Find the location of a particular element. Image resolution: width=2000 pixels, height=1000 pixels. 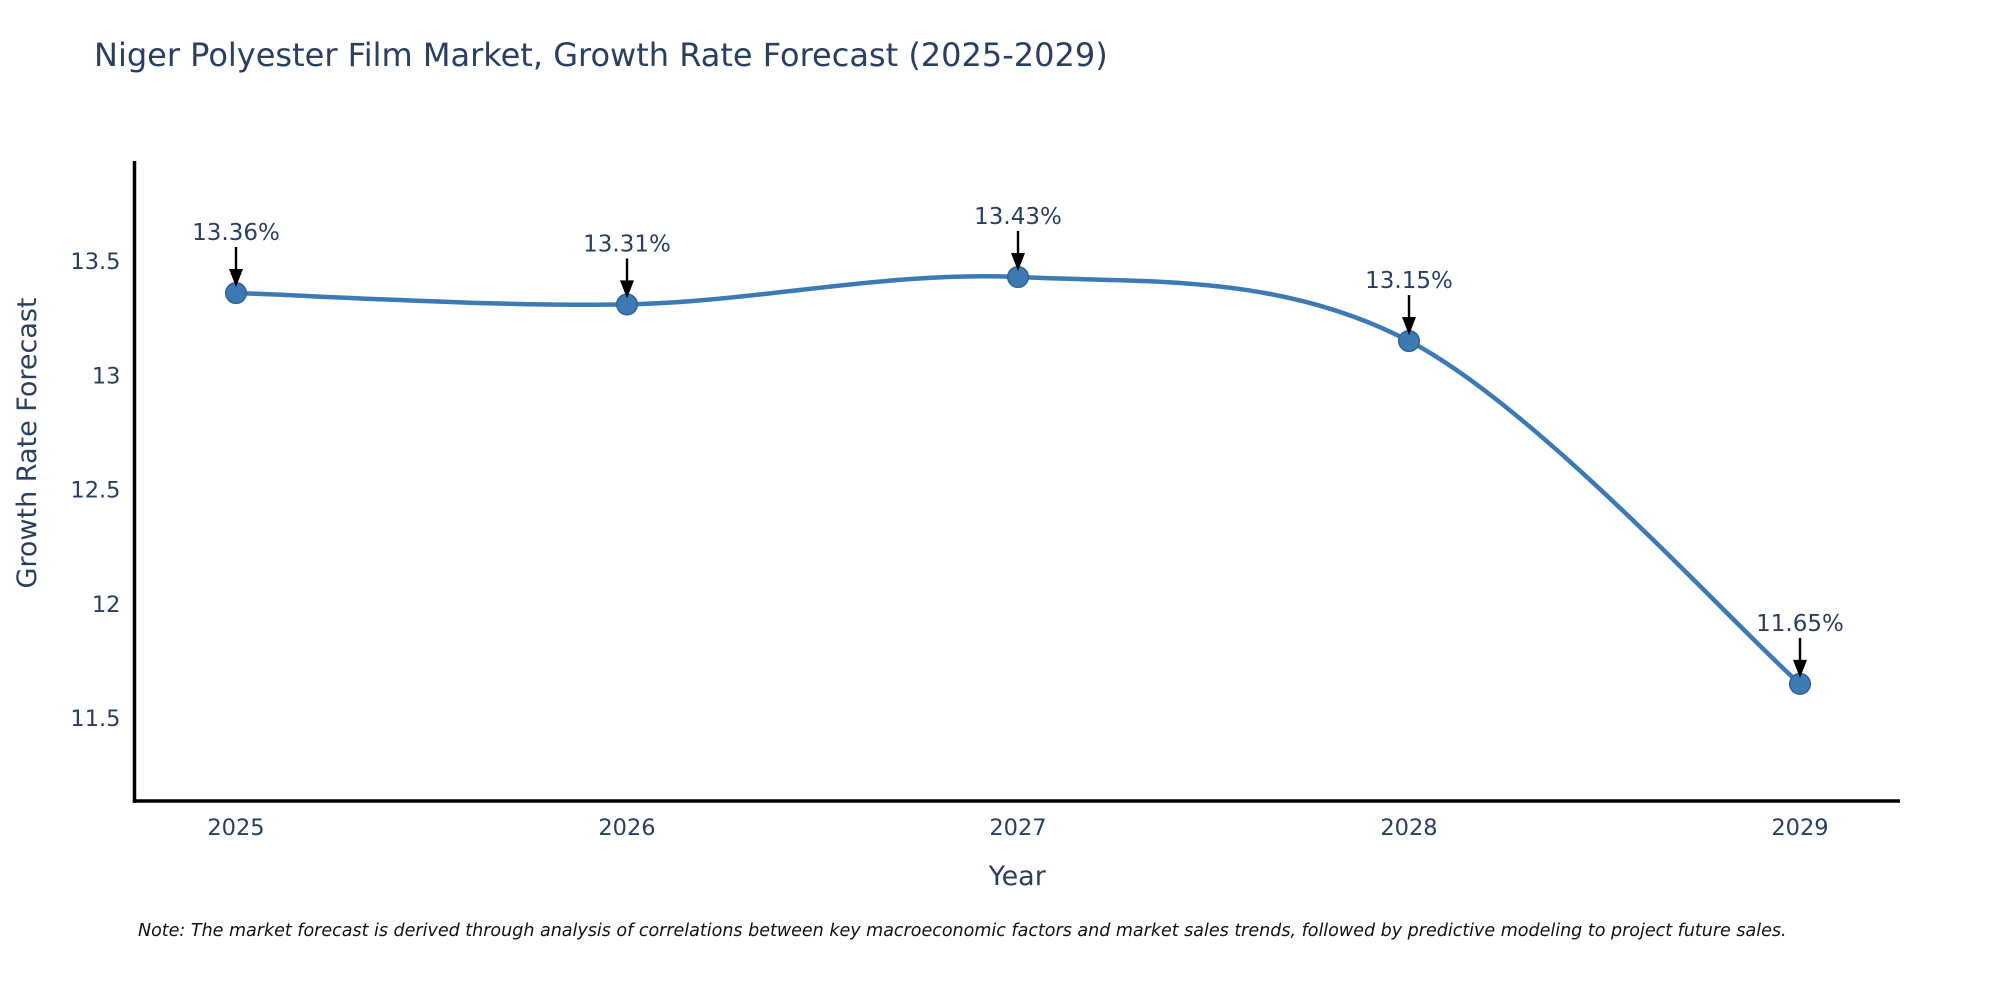

x-tick-label: 2026 is located at coordinates (626, 828).